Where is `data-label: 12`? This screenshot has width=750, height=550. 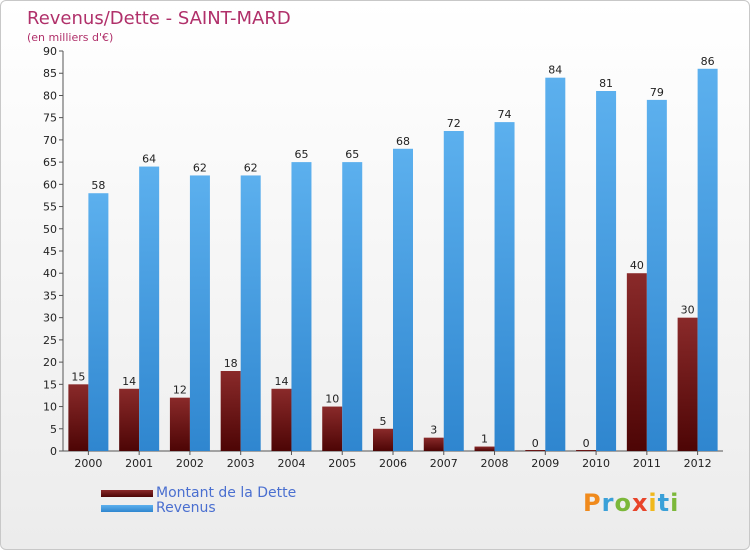
data-label: 12 is located at coordinates (180, 390).